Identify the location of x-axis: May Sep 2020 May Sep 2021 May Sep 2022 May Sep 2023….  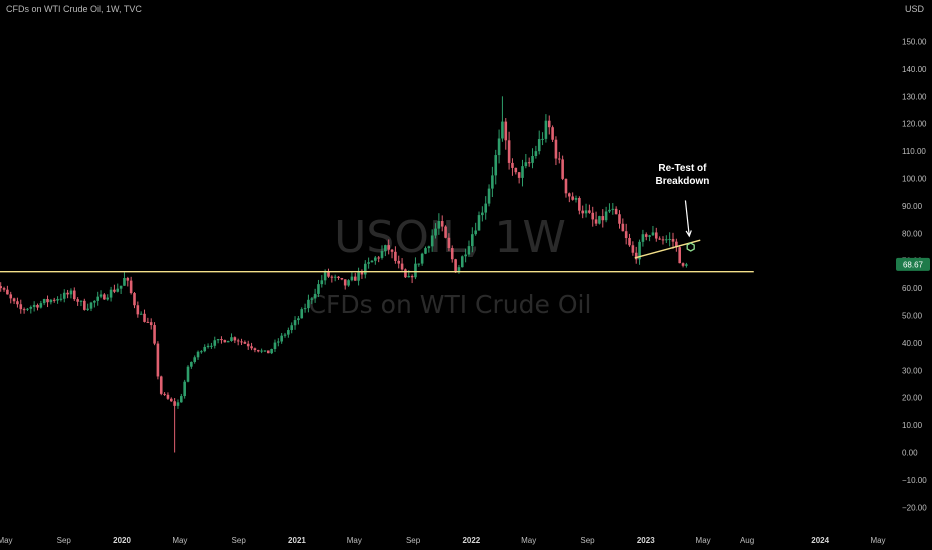
(443, 540).